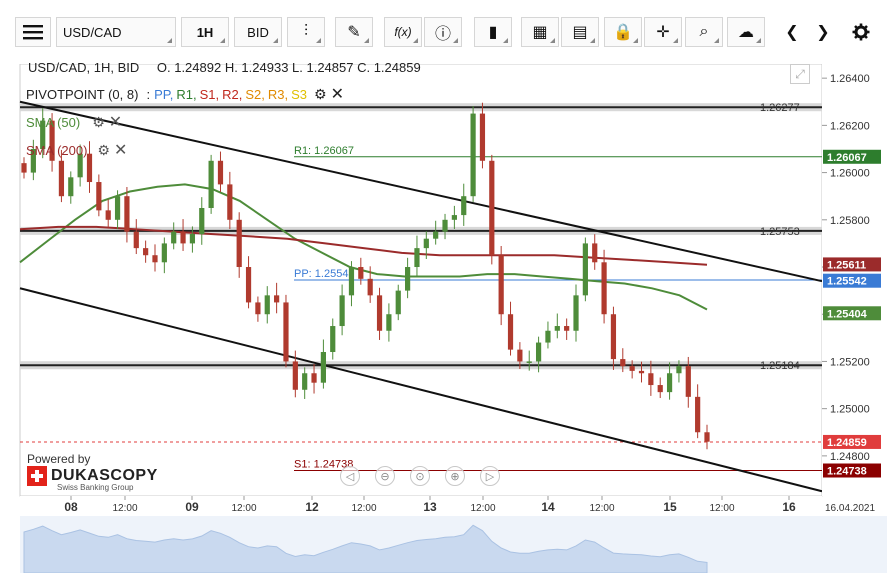 This screenshot has height=578, width=887. Describe the element at coordinates (482, 508) in the screenshot. I see `x-tick-label: 12:00` at that location.